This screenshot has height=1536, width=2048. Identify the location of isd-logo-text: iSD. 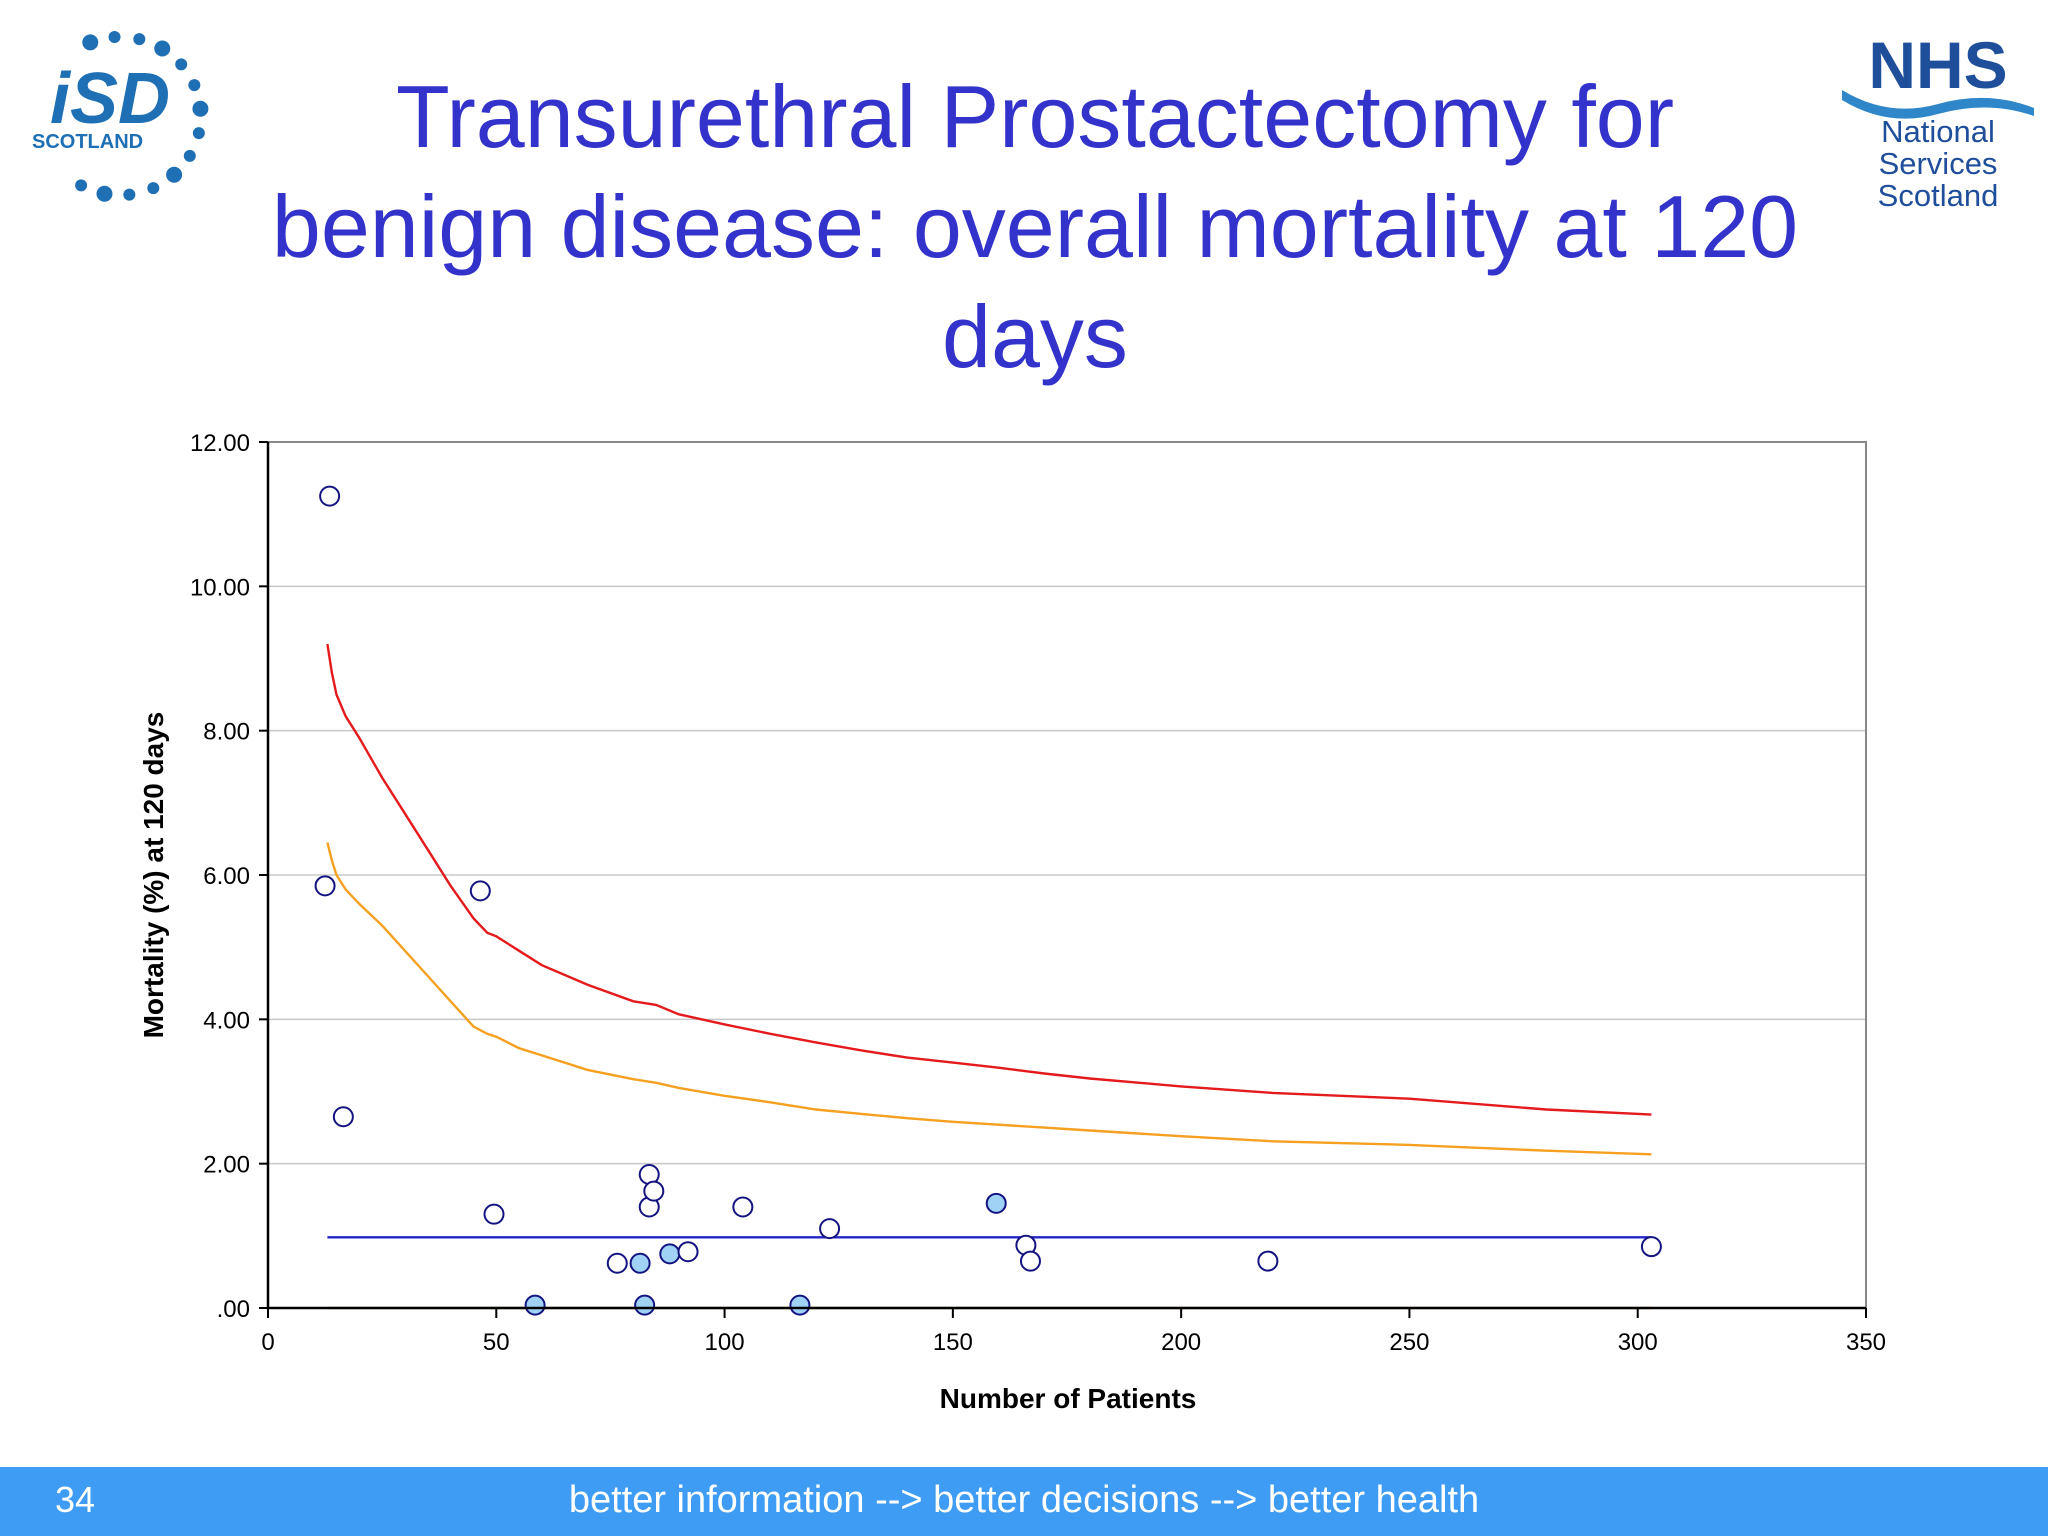
(110, 99).